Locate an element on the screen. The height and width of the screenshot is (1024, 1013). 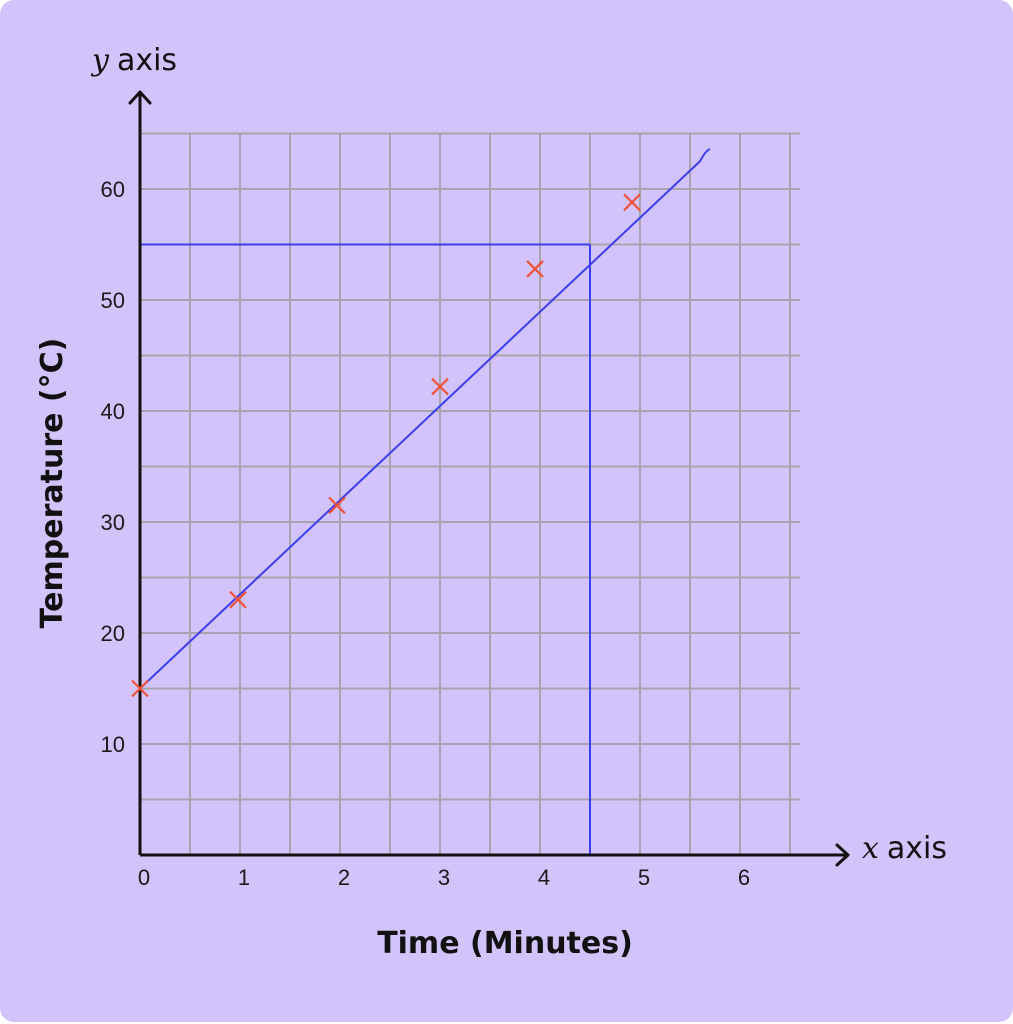
x-tick-label: 1 is located at coordinates (244, 877).